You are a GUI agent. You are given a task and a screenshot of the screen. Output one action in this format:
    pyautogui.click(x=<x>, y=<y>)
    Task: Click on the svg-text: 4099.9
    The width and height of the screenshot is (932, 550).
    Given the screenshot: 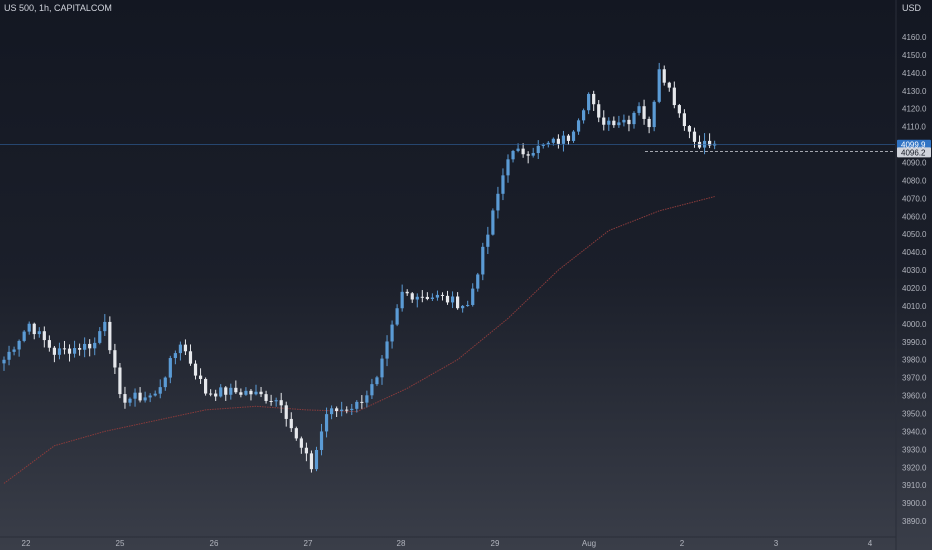 What is the action you would take?
    pyautogui.click(x=913, y=145)
    